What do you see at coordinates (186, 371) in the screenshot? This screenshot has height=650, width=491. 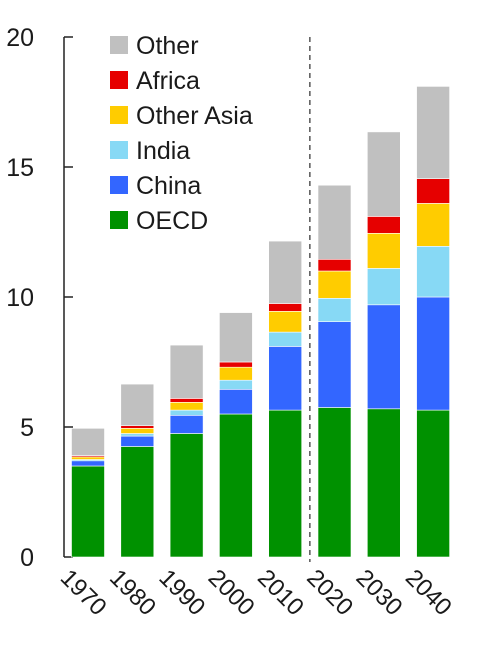 I see `bar-segment-other-1990` at bounding box center [186, 371].